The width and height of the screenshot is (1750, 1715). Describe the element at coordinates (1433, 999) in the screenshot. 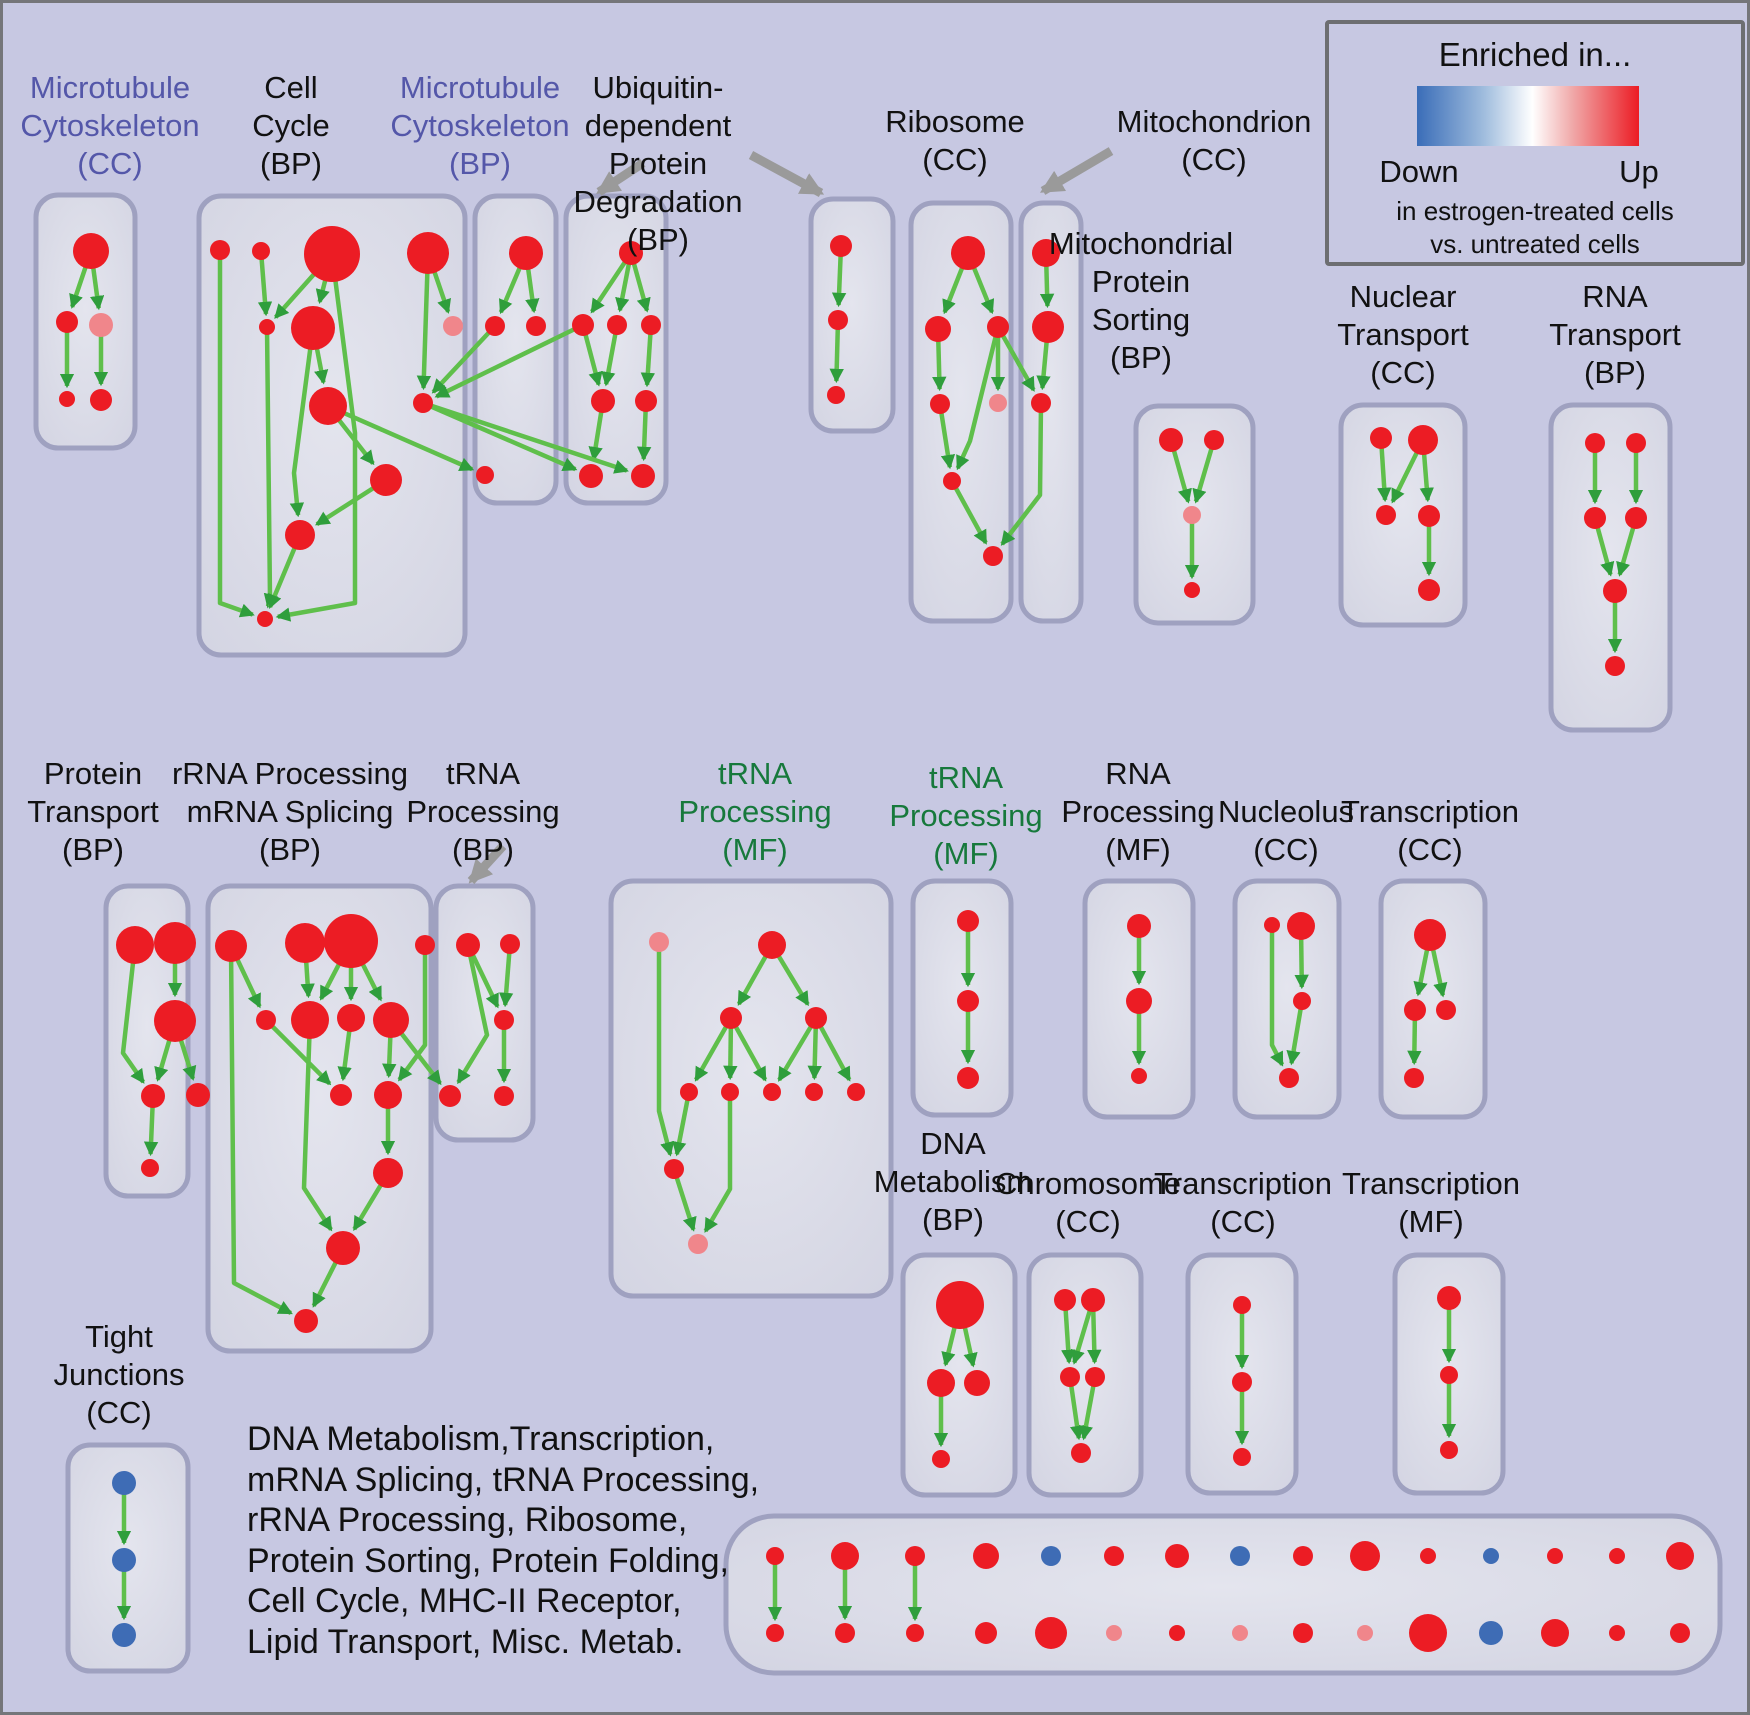

I see `group-box-transcription-cc-mid` at that location.